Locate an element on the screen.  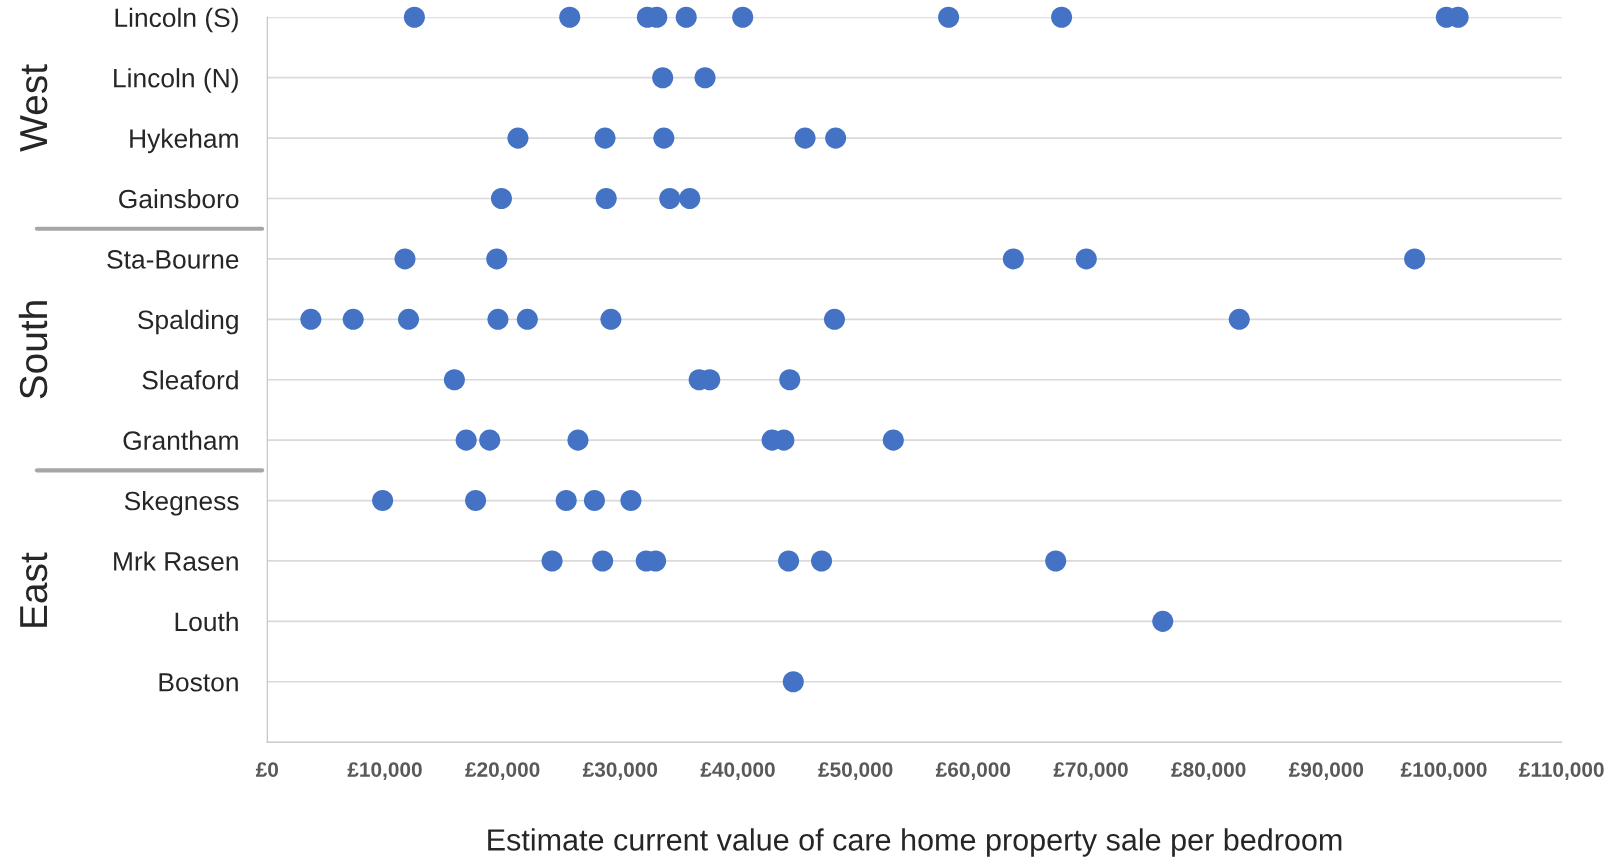
y-tick-label: Hykeham is located at coordinates (184, 141).